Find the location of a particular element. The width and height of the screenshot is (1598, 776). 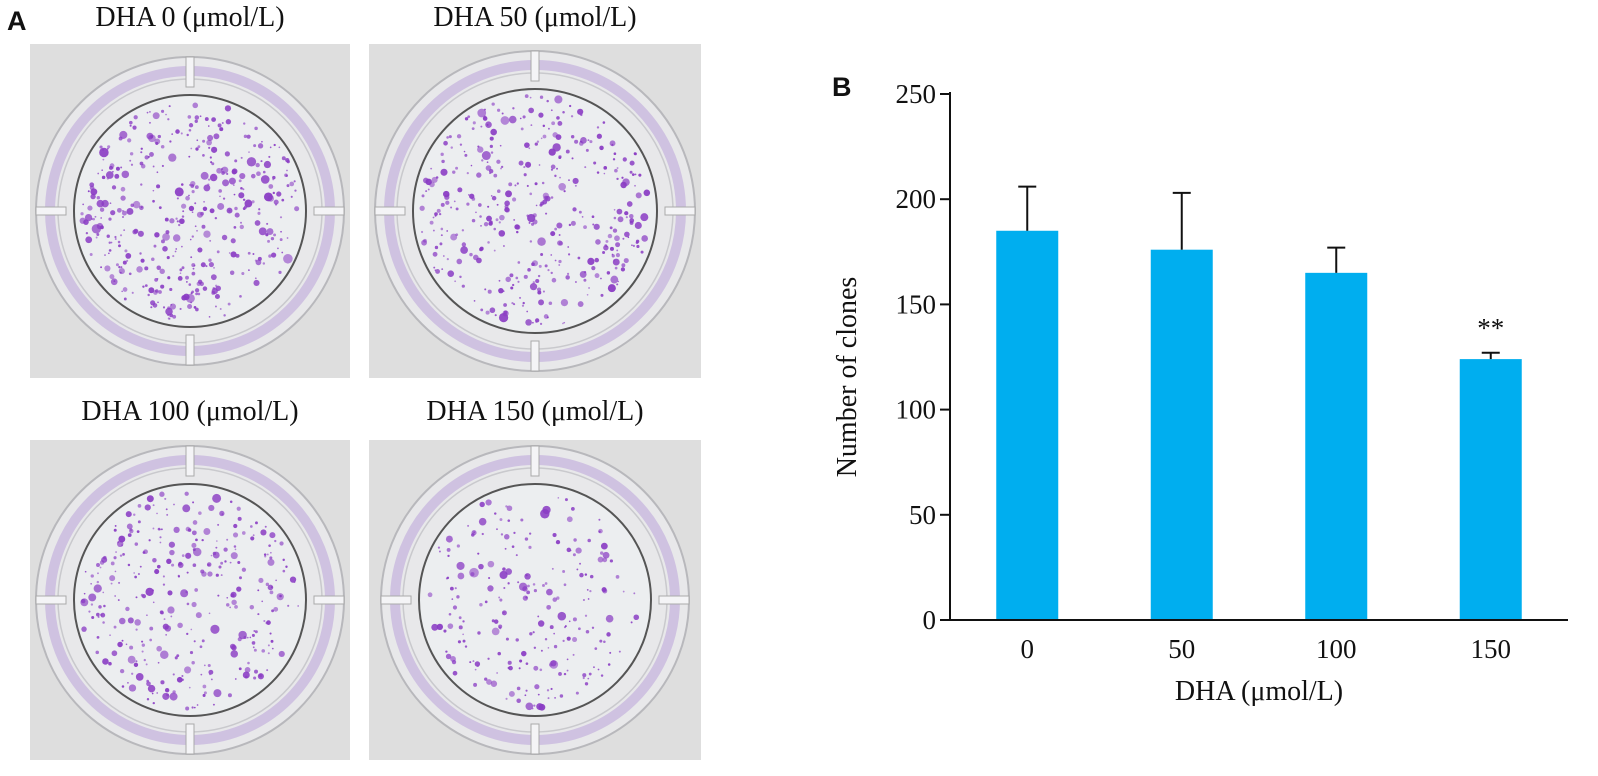

panel-b-label: B is located at coordinates (842, 87).